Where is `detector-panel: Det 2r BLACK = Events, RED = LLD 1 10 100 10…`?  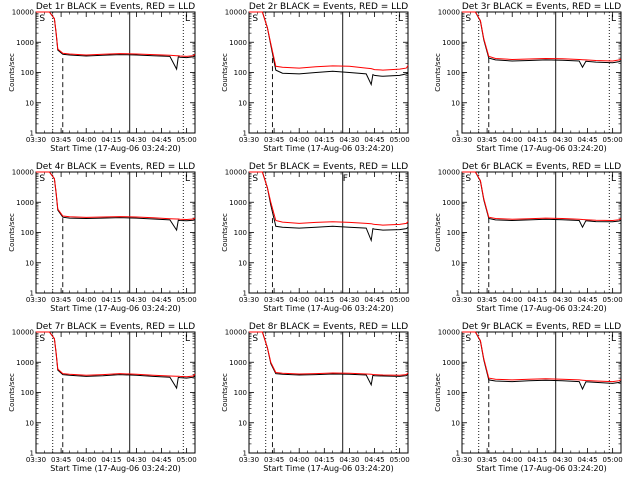 detector-panel: Det 2r BLACK = Events, RED = LLD 1 10 100 10… is located at coordinates (319, 80).